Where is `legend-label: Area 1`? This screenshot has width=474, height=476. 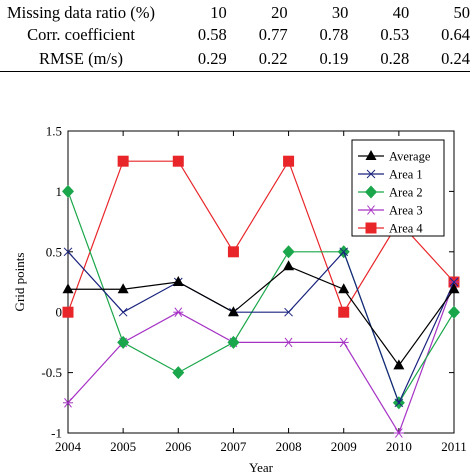
legend-label: Area 1 is located at coordinates (406, 175).